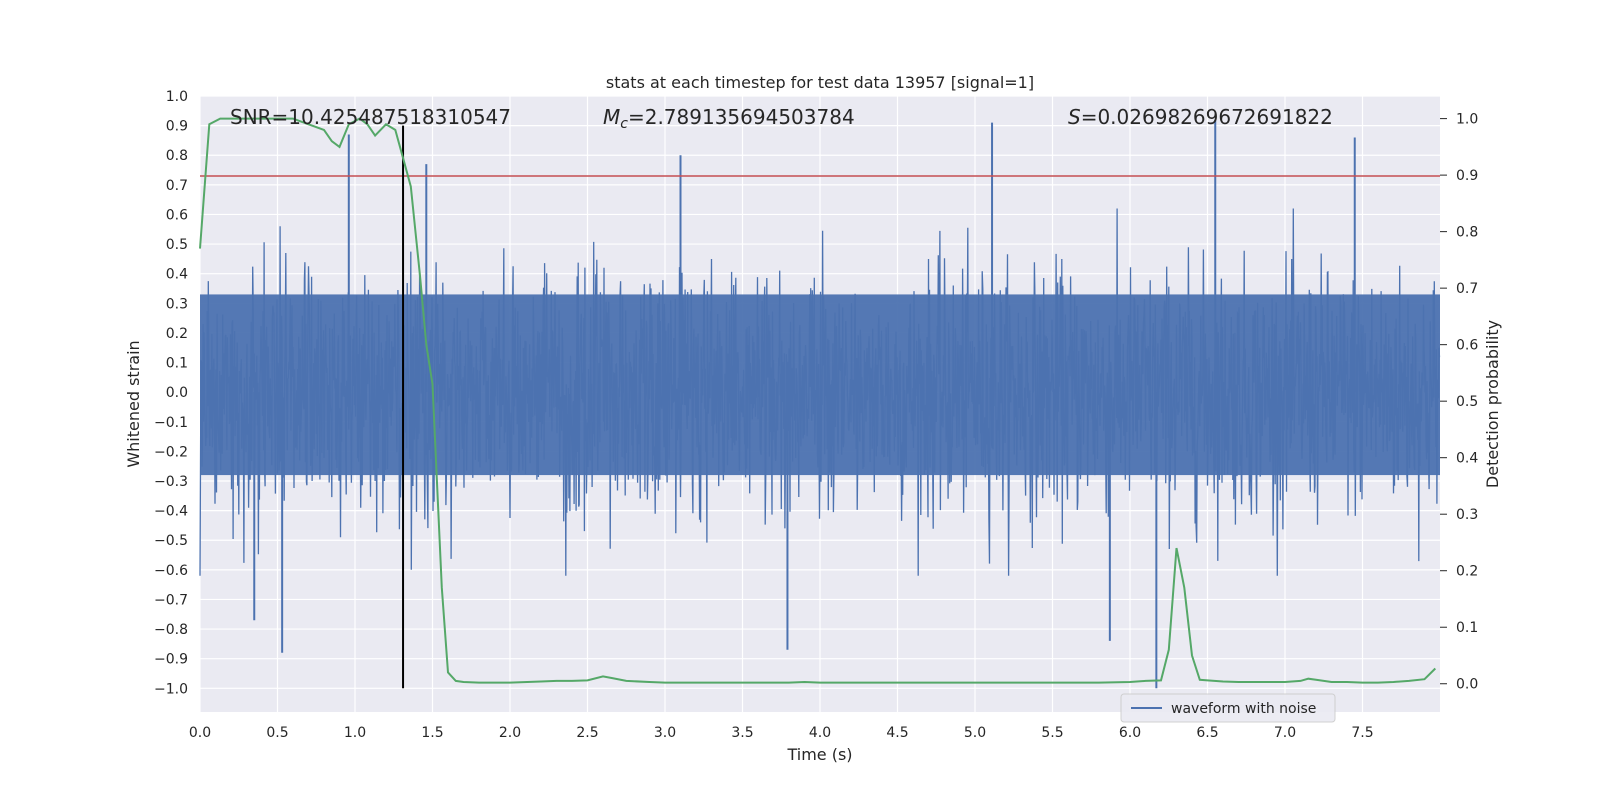 The width and height of the screenshot is (1600, 800). Describe the element at coordinates (1492, 404) in the screenshot. I see `y-axis-label-right: Detection probability` at that location.